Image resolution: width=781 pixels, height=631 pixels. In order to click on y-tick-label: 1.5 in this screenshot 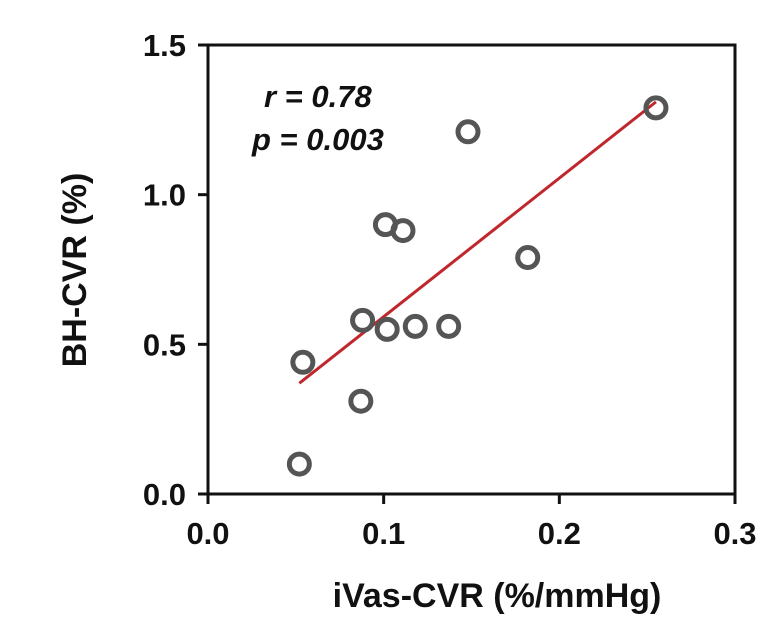, I will do `click(164, 45)`.